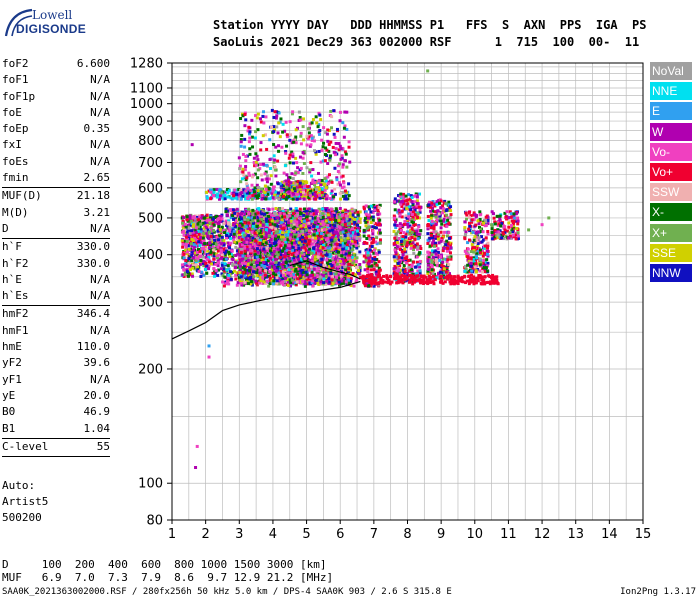 The height and width of the screenshot is (600, 700). What do you see at coordinates (97, 129) in the screenshot?
I see `param-value: 0.35` at bounding box center [97, 129].